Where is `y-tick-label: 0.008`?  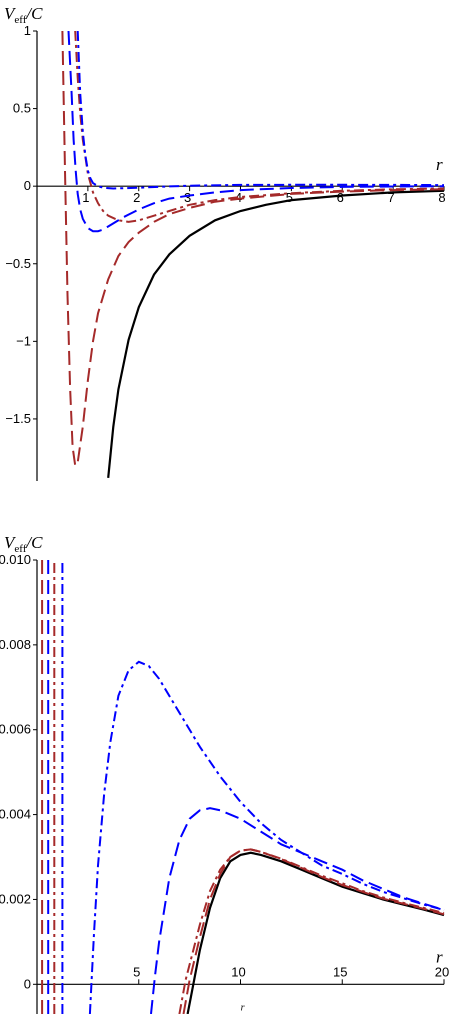 y-tick-label: 0.008 is located at coordinates (15, 644).